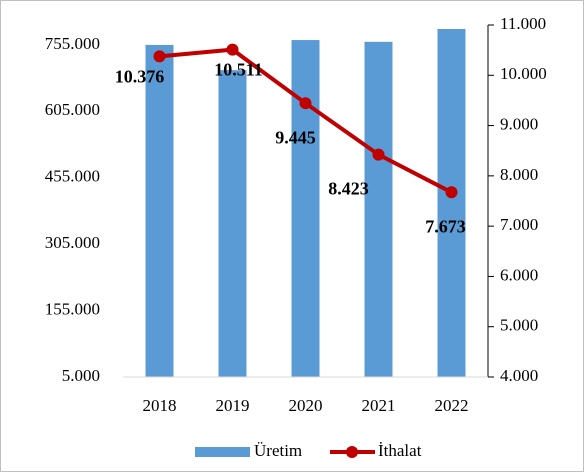 This screenshot has width=584, height=472. I want to click on x-tick-label: 2021, so click(379, 405).